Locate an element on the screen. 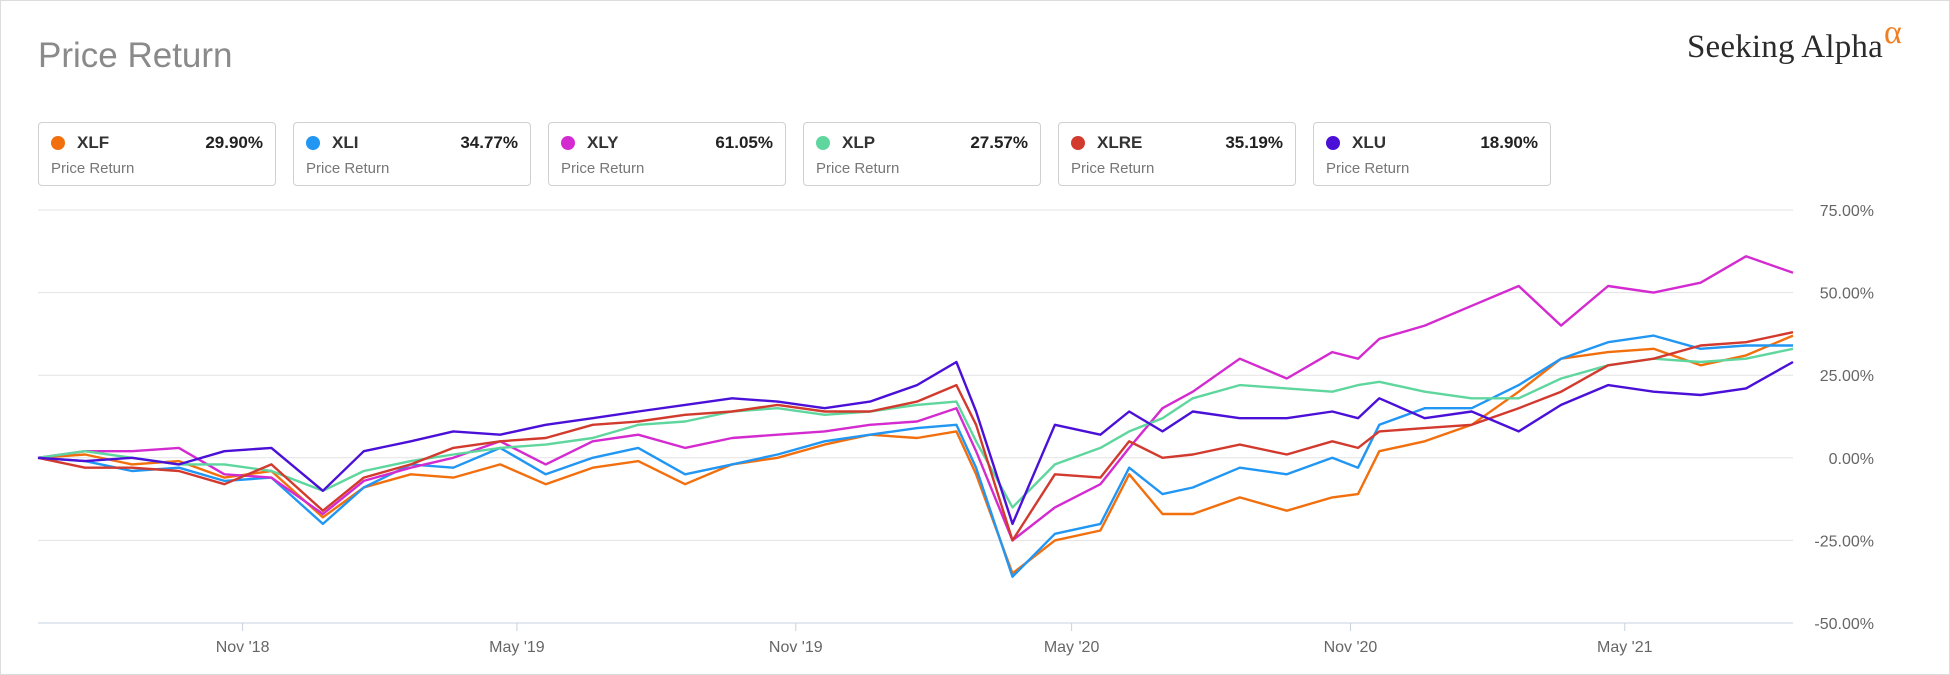  legend-symbol: XLF is located at coordinates (93, 142).